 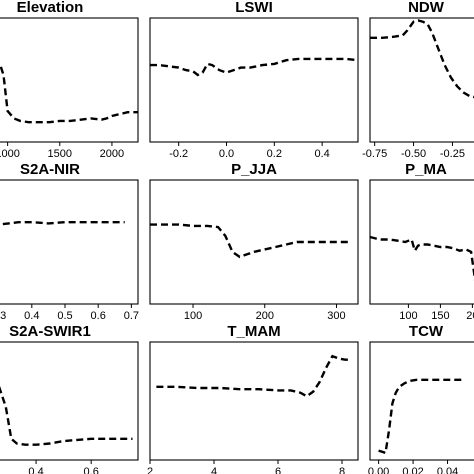 What do you see at coordinates (131, 316) in the screenshot?
I see `x-tick-label: 0.7` at bounding box center [131, 316].